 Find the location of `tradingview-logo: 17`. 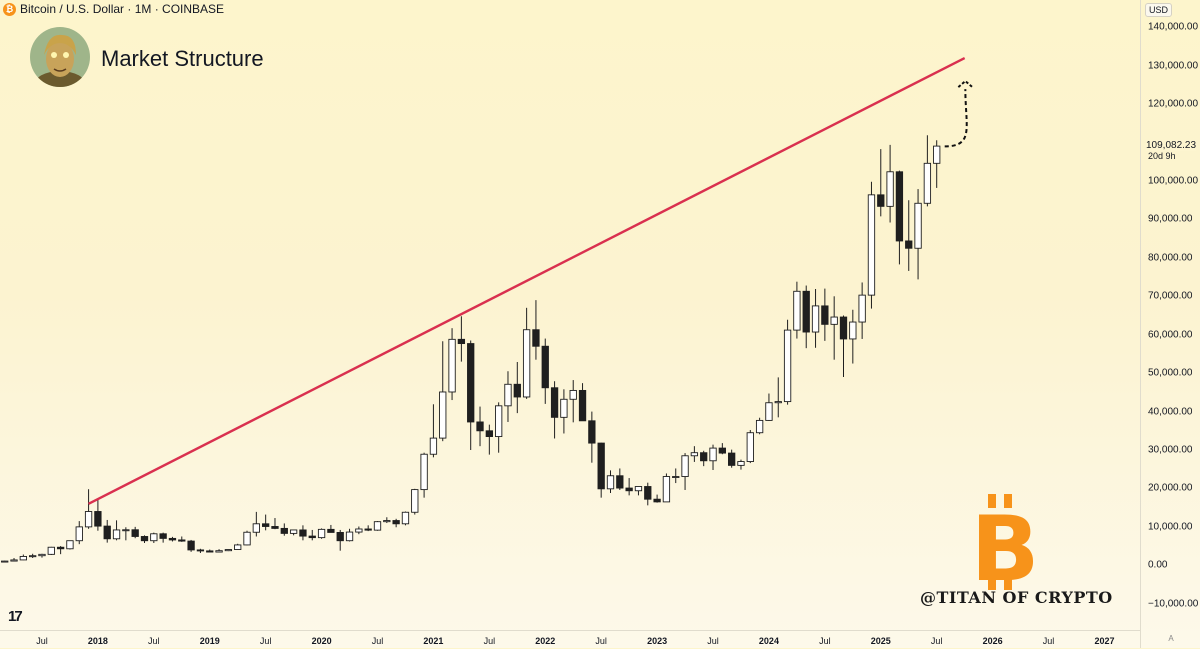

tradingview-logo: 17 is located at coordinates (15, 616).